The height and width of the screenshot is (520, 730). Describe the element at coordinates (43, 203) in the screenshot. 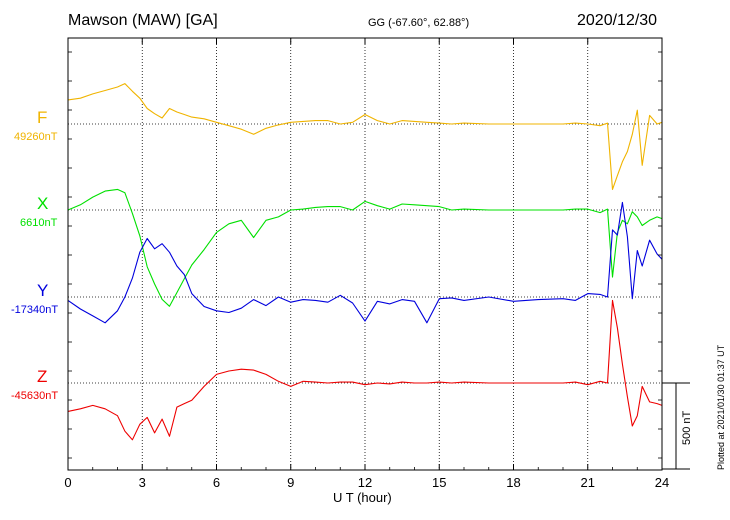

I see `label-X-letter: X` at that location.